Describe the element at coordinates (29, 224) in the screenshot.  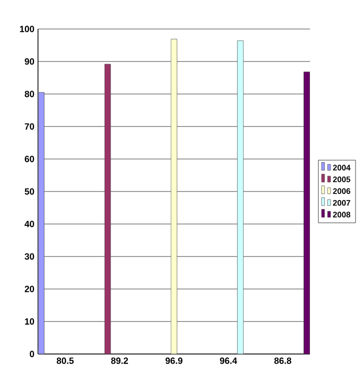
I see `y-tick-label: 40` at that location.